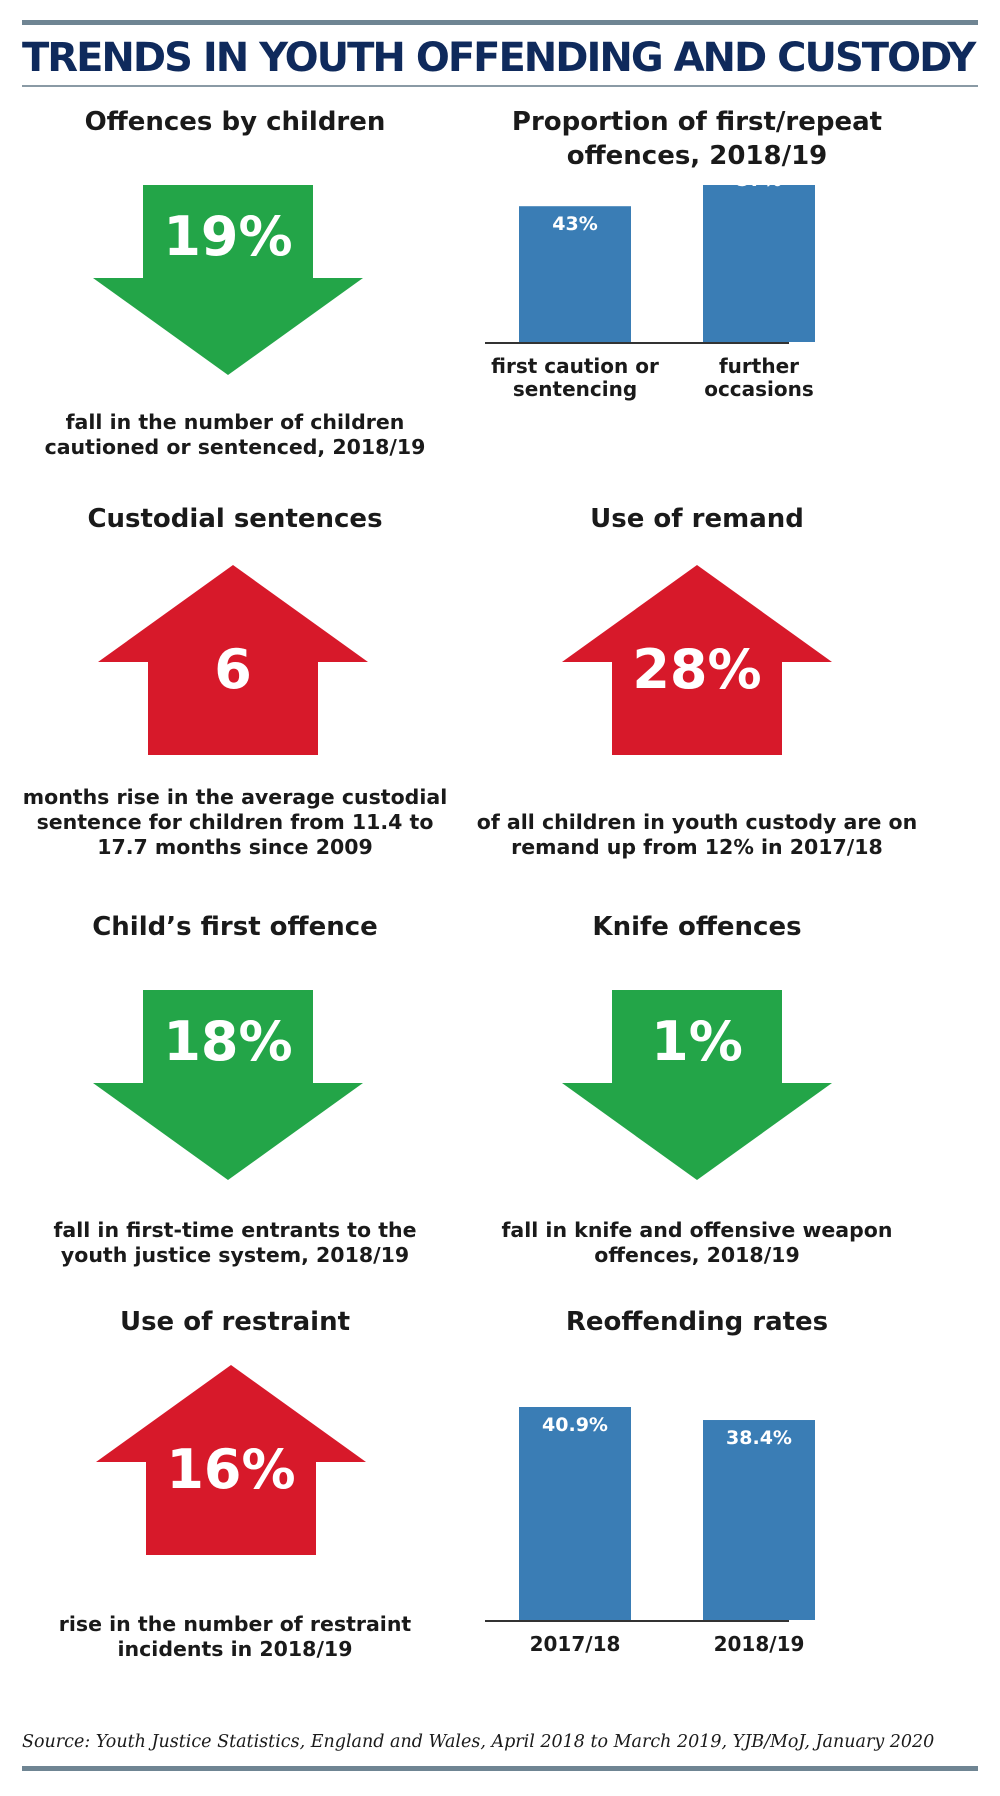 The width and height of the screenshot is (1000, 1796). What do you see at coordinates (697, 1041) in the screenshot?
I see `arrow-value: 1%` at bounding box center [697, 1041].